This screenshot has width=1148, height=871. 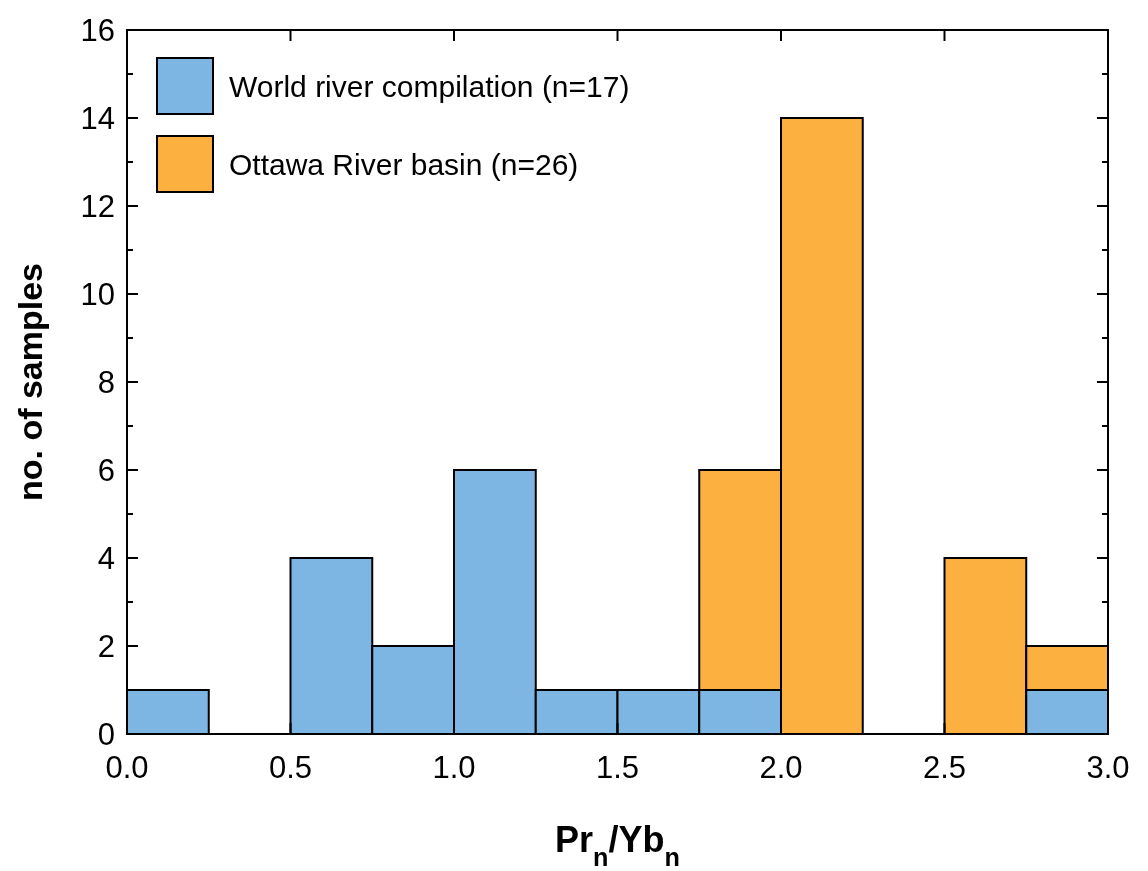 I want to click on x-tick-label: 0.5, so click(x=290, y=767).